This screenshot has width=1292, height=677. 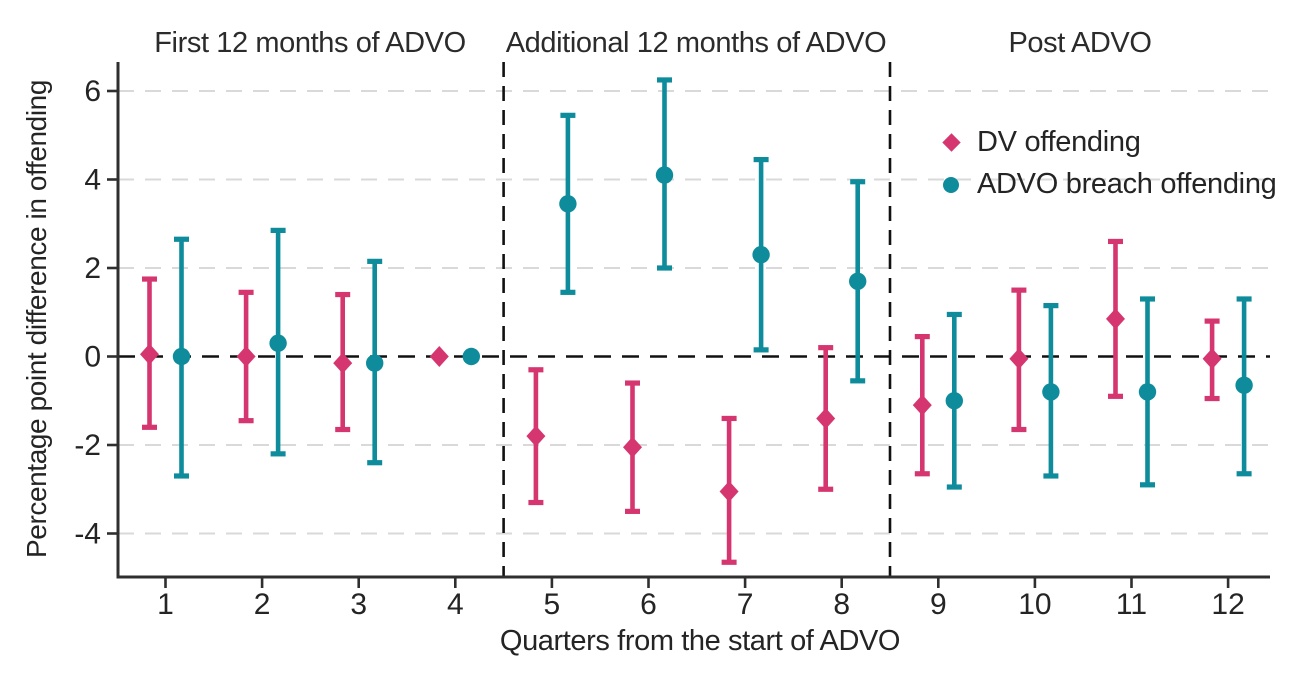 I want to click on marker-dv-q3, so click(x=343, y=363).